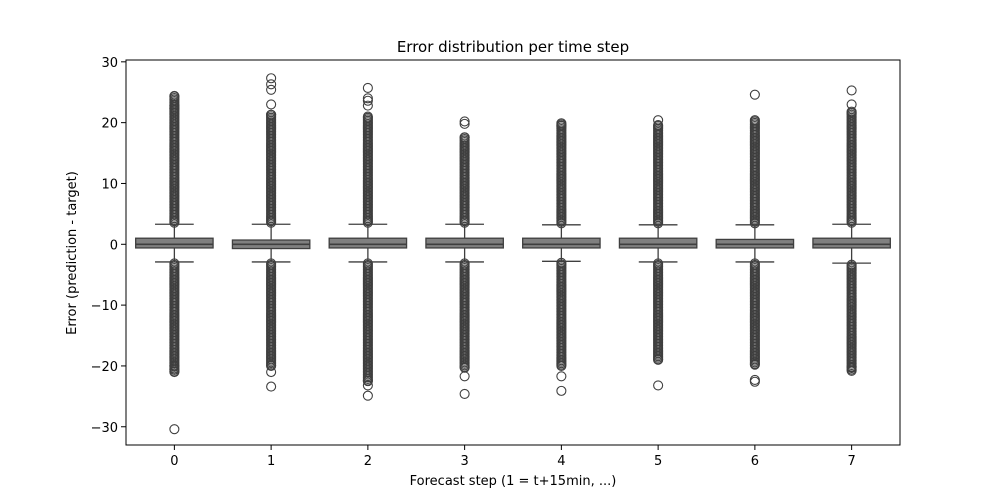  Describe the element at coordinates (368, 461) in the screenshot. I see `x-tick-label: 2` at that location.